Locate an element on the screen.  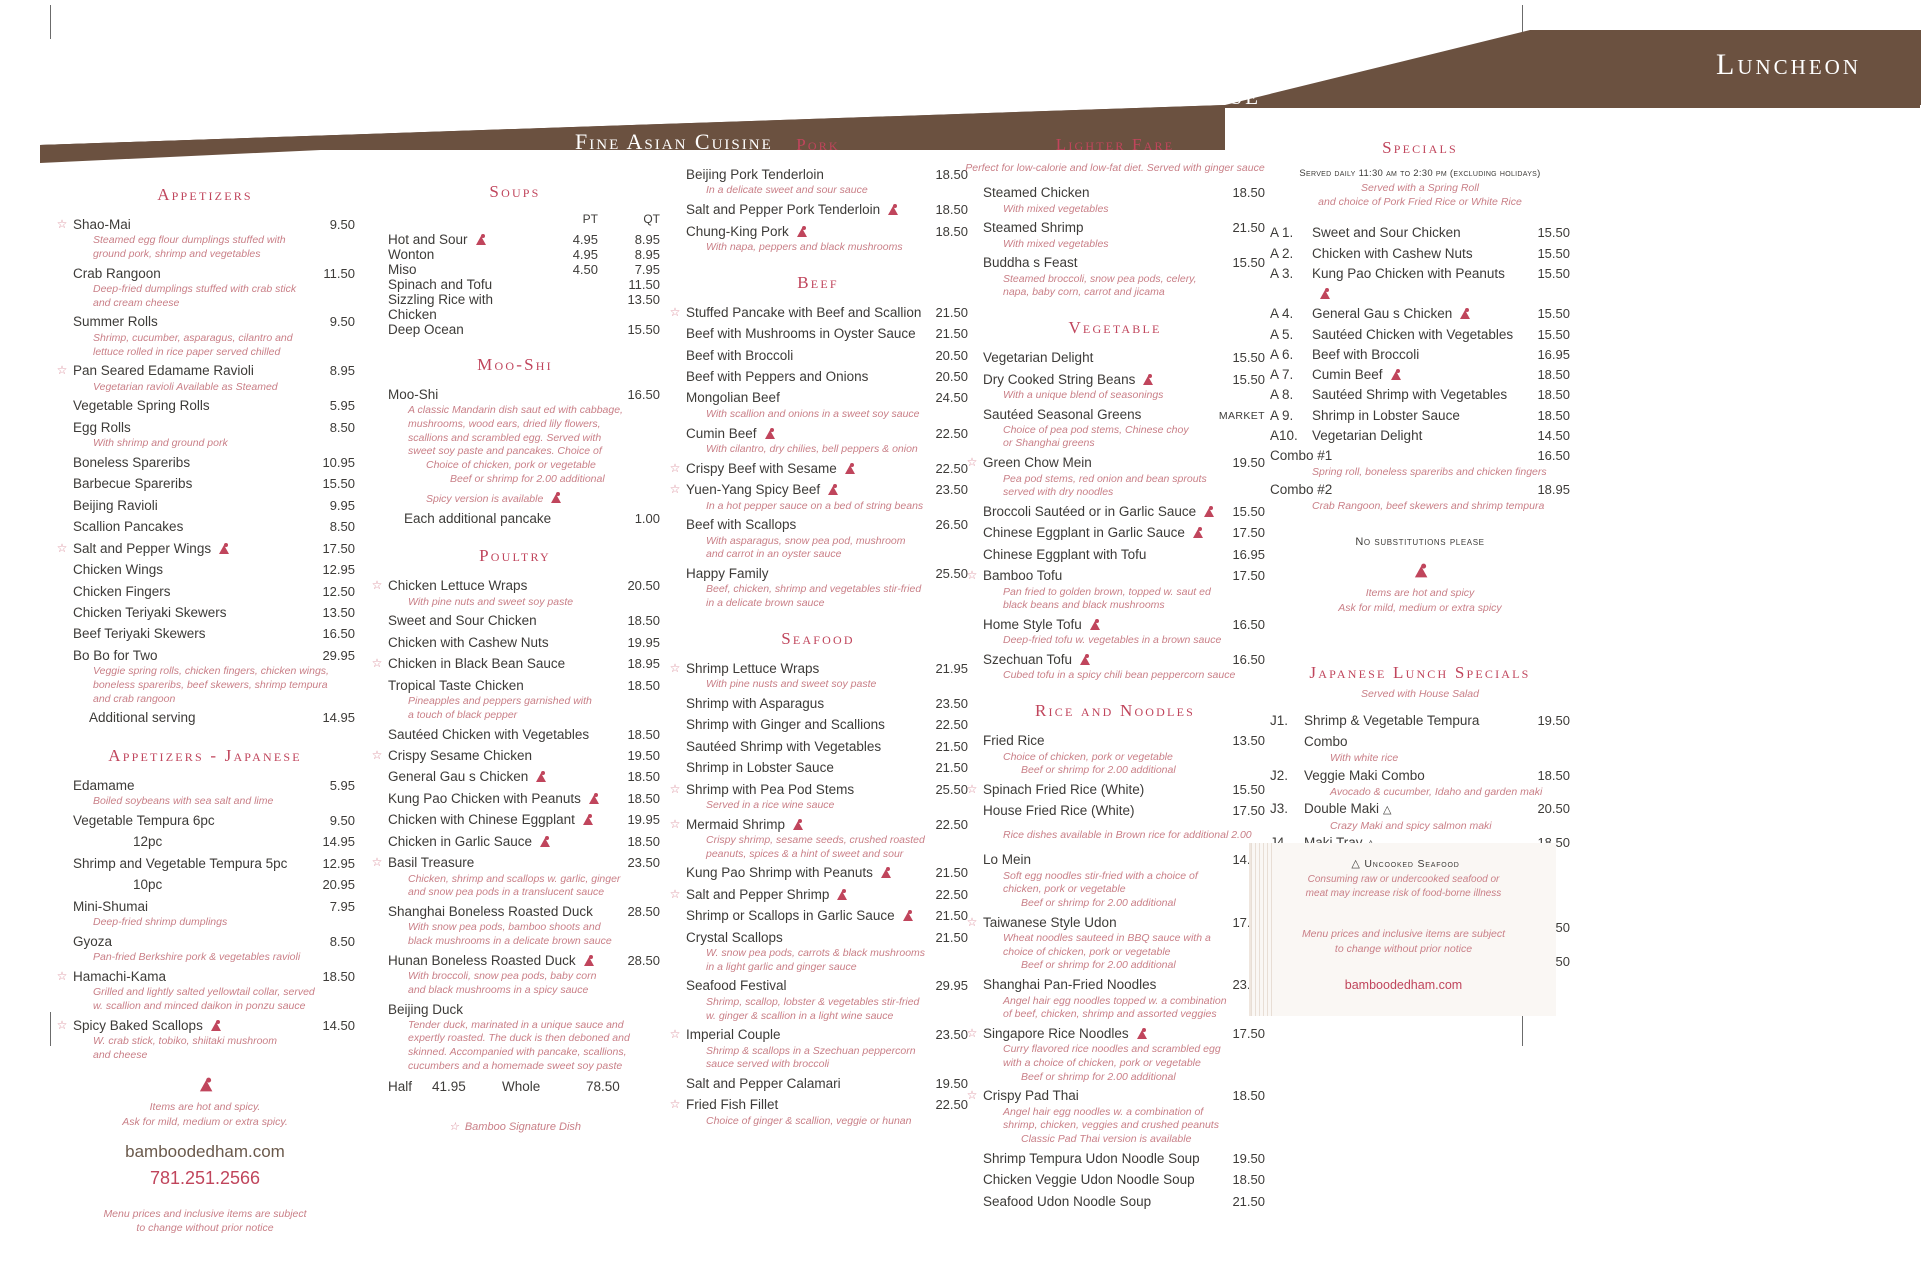
menu-item-row: Happy Family 25.50 is located at coordinates (818, 573).